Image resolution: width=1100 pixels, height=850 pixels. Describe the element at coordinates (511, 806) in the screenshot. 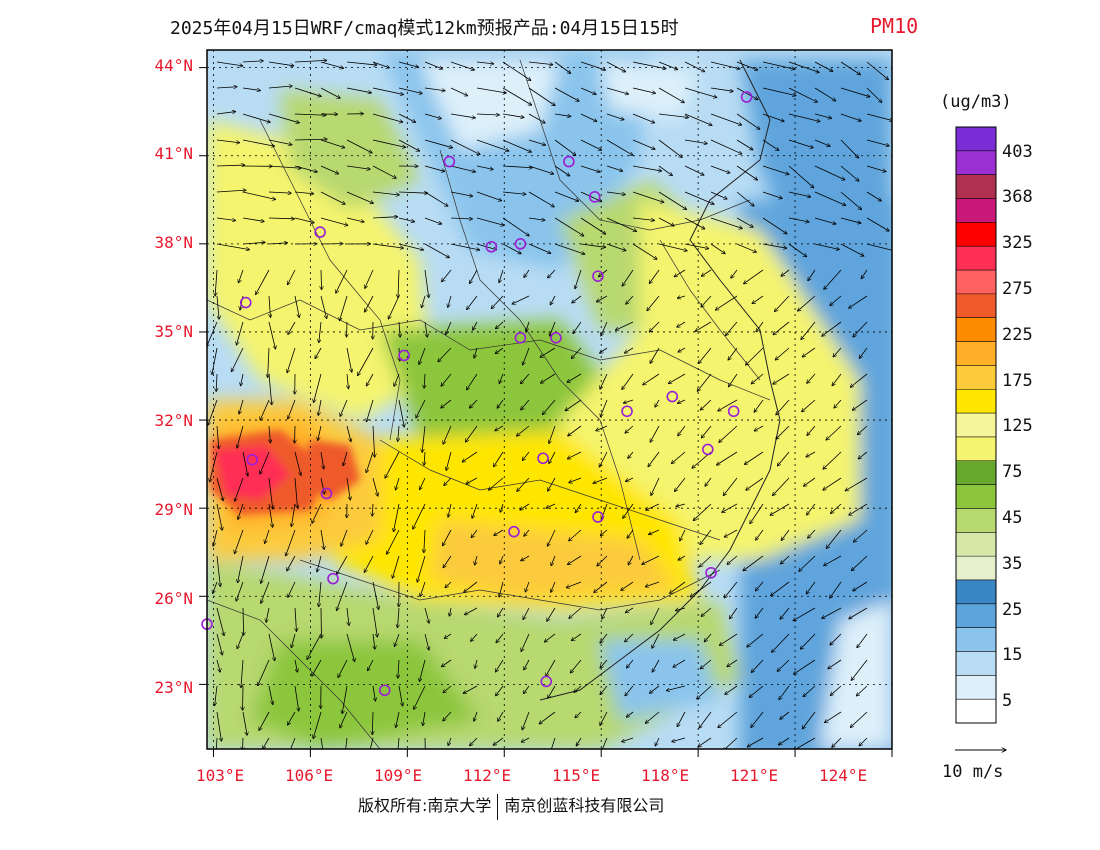

I see `copyright-footer: 版权所有:南京大学 南京创蓝科技有限公司` at that location.